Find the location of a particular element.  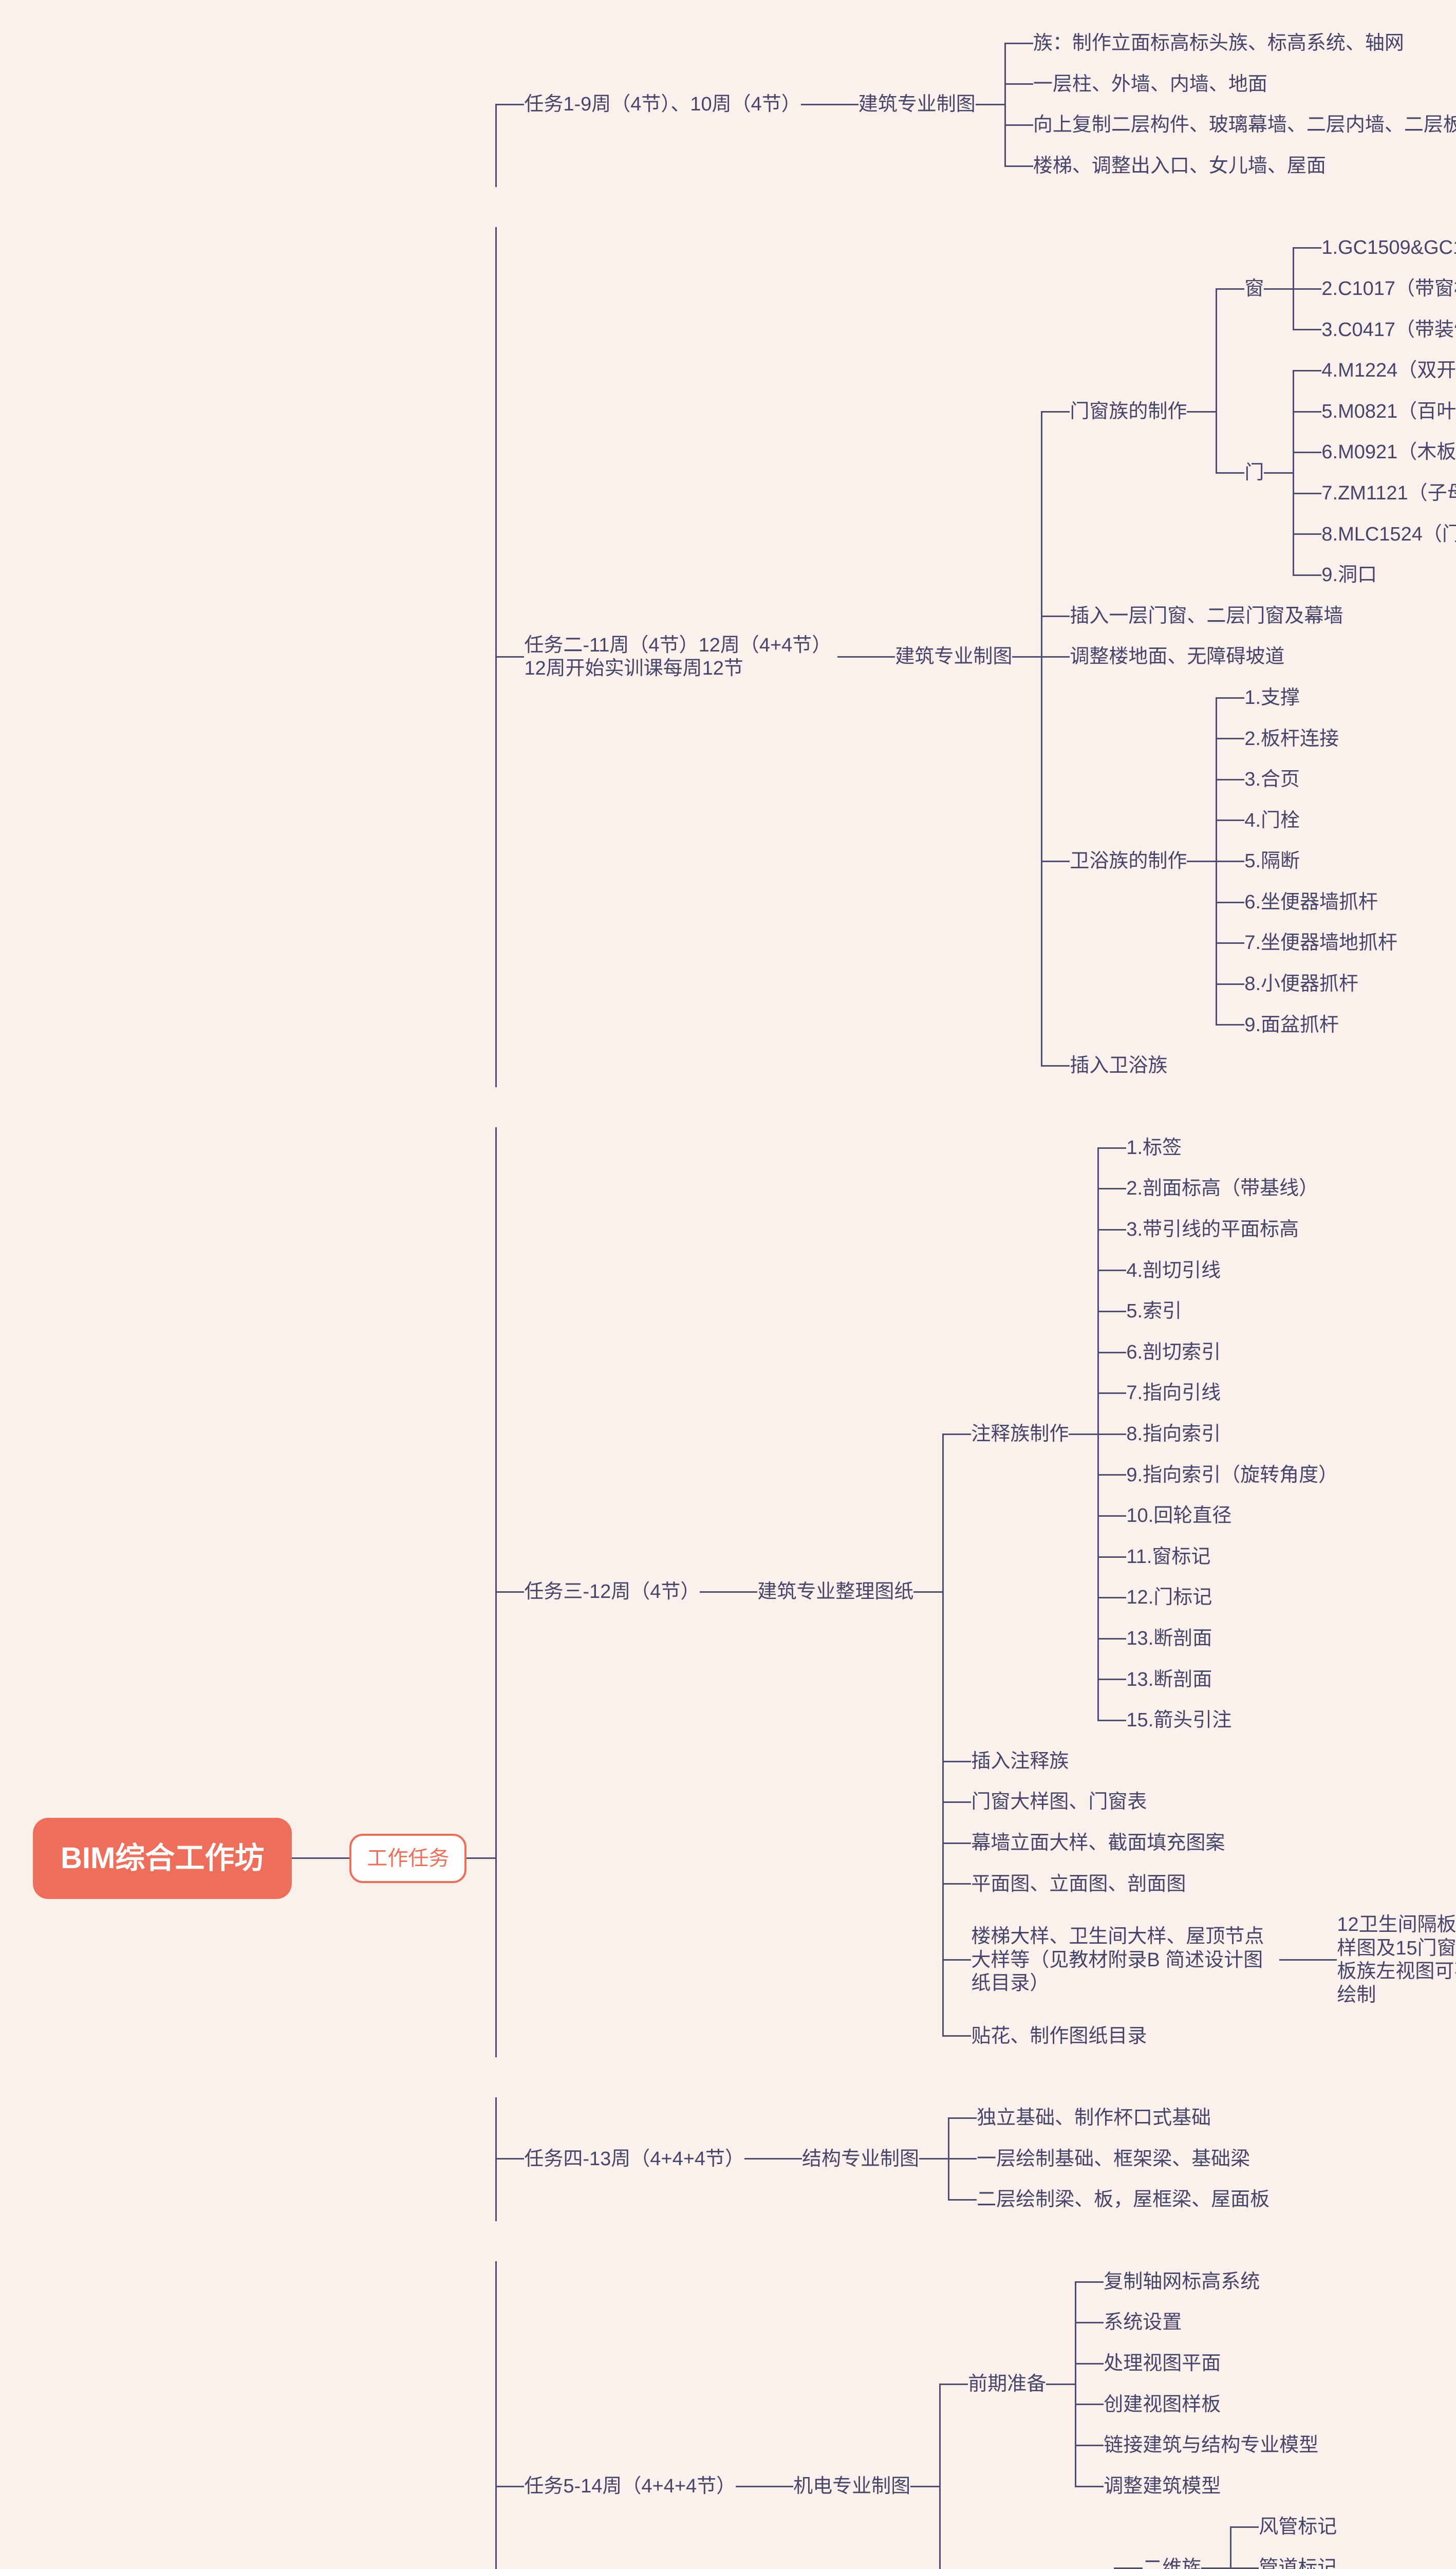

leaf-topic: 1.GC1509&GC1809（三扇推拉高窗） is located at coordinates (1389, 248).